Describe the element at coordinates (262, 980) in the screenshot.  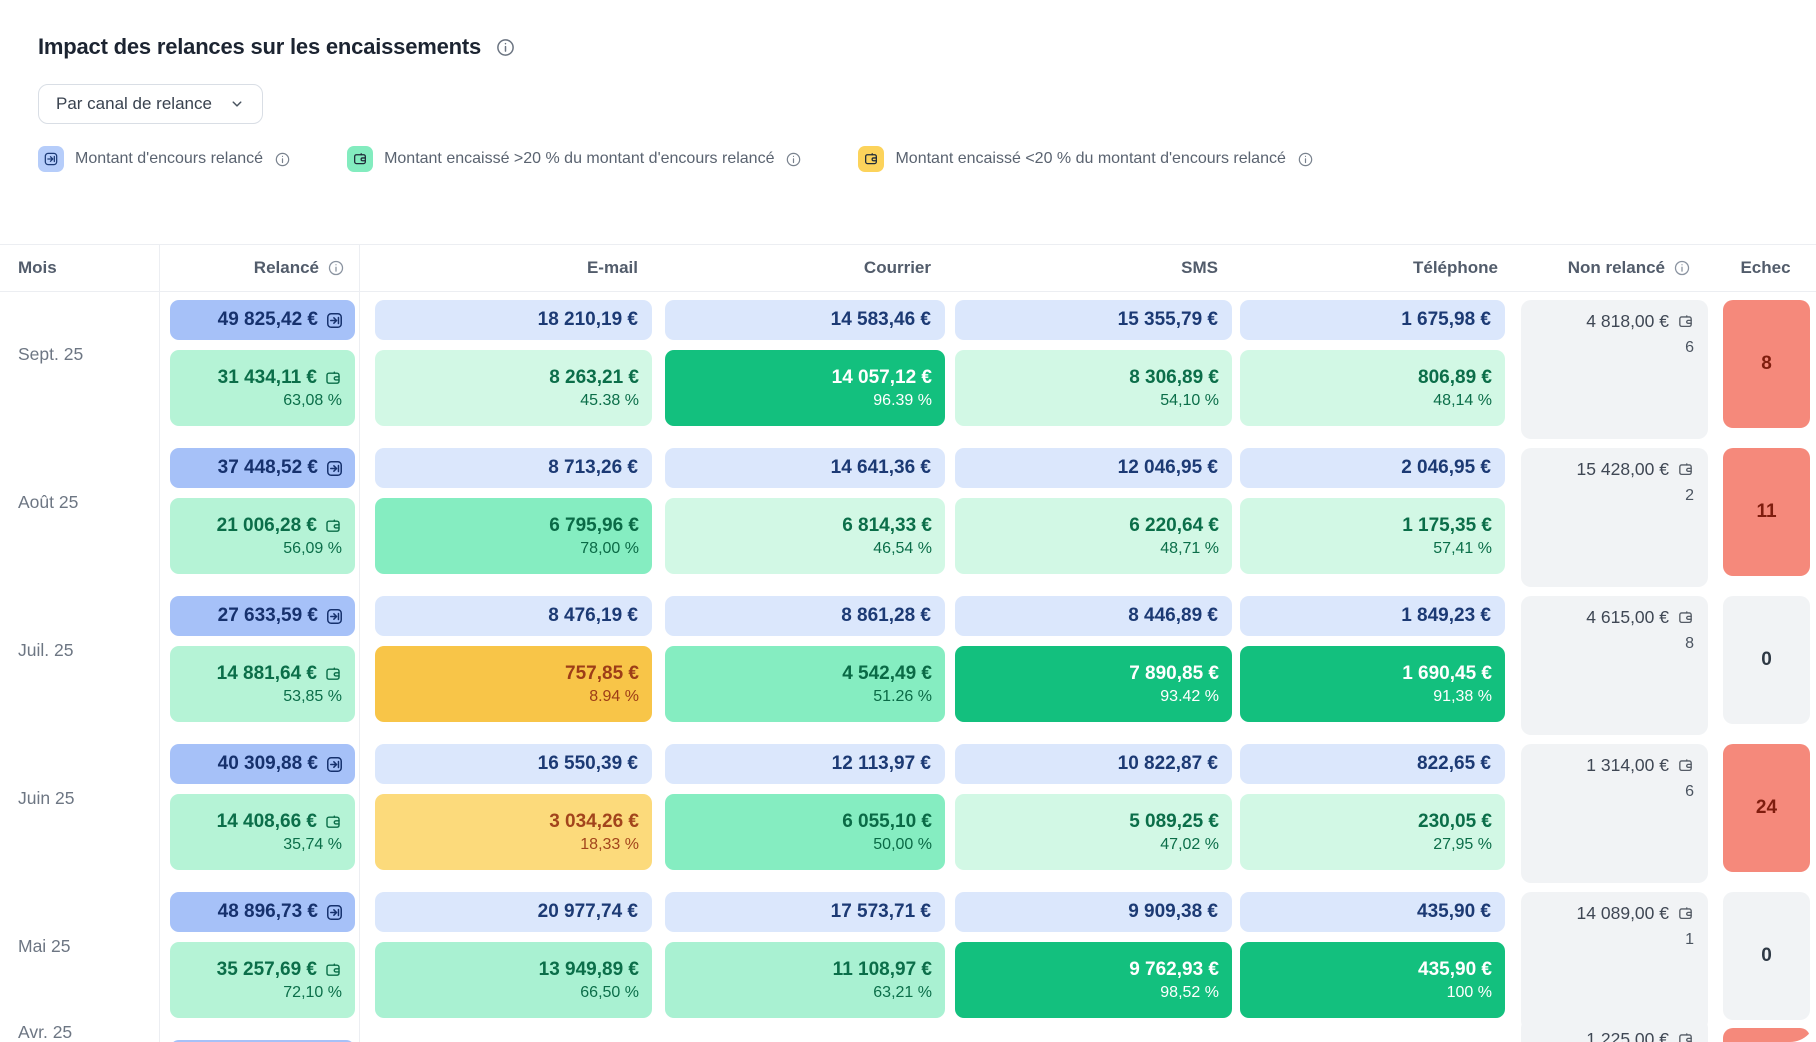
I see `relance-collected-box: 35 257,69 € 72,10 %` at that location.